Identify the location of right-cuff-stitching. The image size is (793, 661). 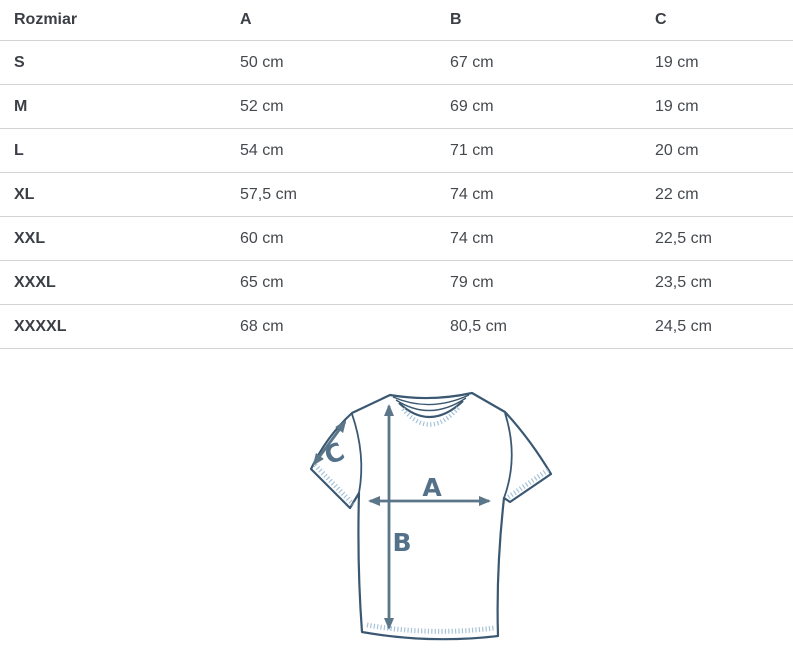
(527, 484).